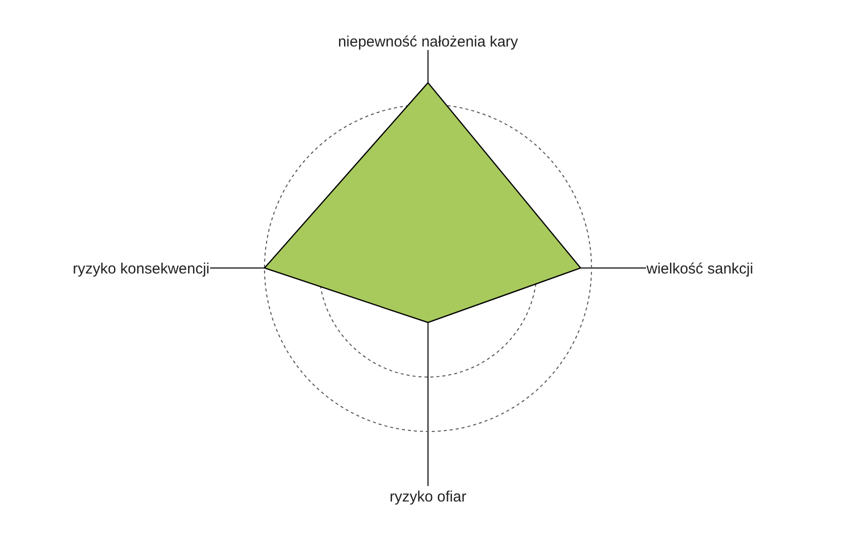 The height and width of the screenshot is (536, 856). Describe the element at coordinates (141, 269) in the screenshot. I see `spoke-label: ryzyko konsekwencji` at that location.